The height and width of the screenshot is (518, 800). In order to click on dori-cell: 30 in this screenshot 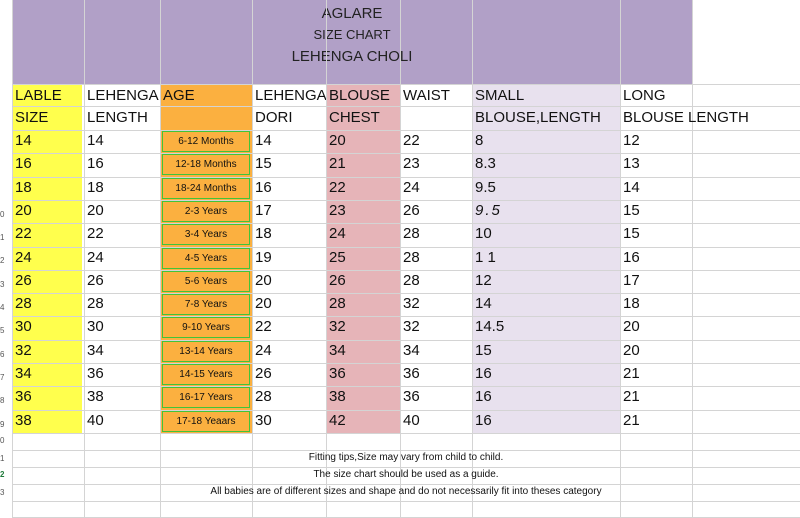, I will do `click(263, 420)`.